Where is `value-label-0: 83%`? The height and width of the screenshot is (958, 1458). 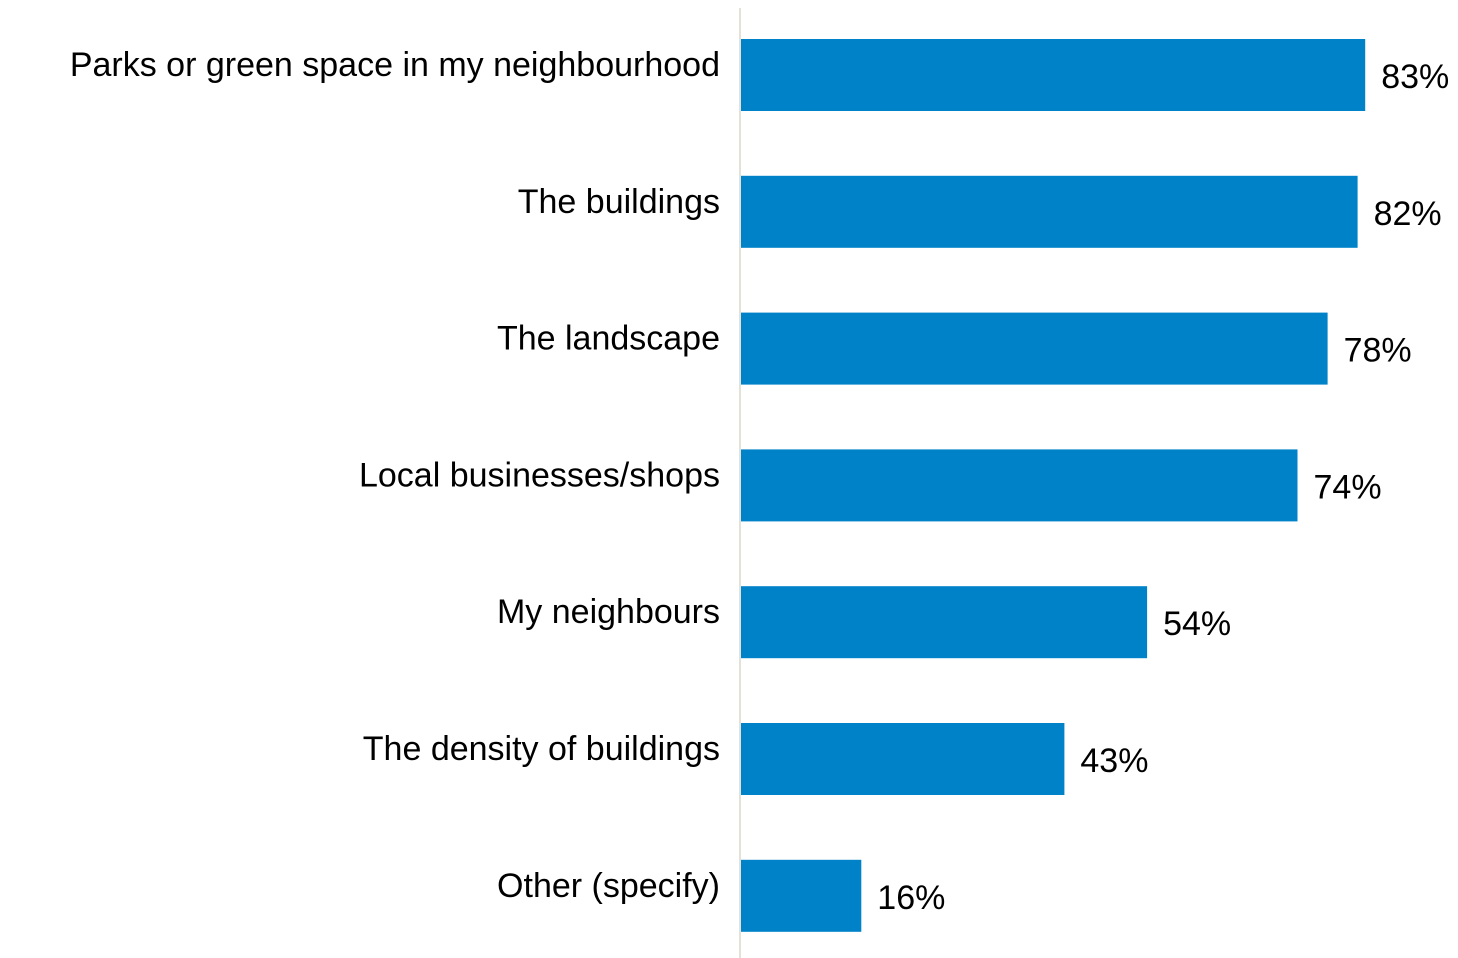
value-label-0: 83% is located at coordinates (1415, 77).